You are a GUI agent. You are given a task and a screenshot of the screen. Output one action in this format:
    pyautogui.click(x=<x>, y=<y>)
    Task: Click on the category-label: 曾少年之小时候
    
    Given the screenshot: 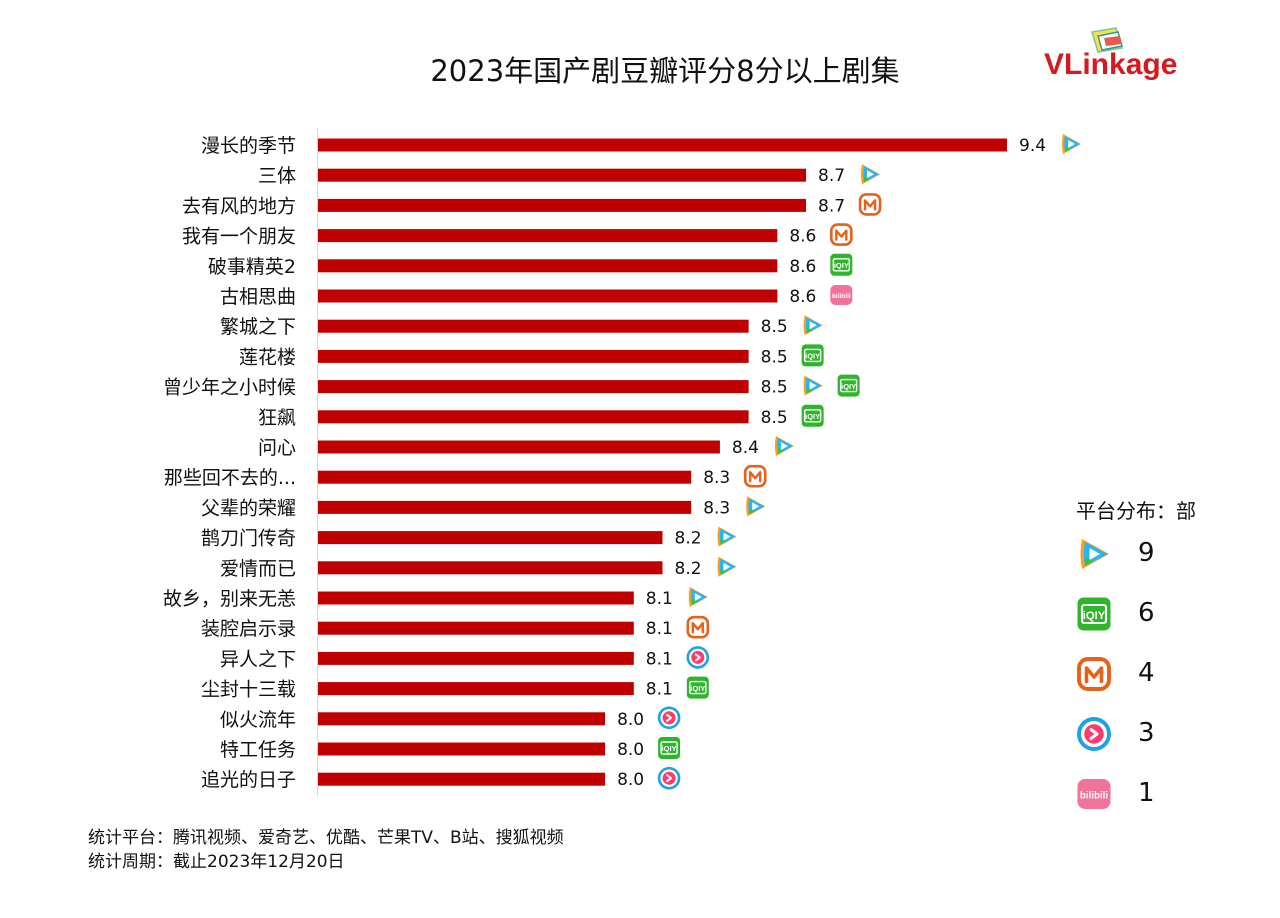 What is the action you would take?
    pyautogui.click(x=229, y=388)
    